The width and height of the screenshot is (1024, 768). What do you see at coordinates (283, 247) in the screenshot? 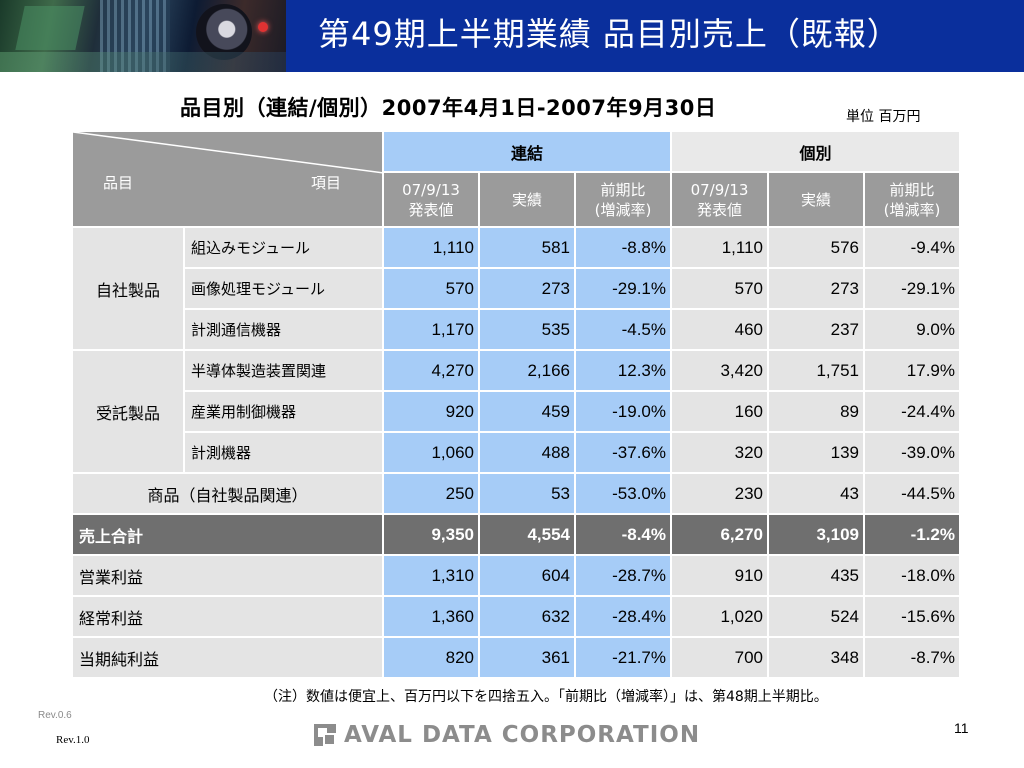
I see `row-label: 組込みモジュール` at bounding box center [283, 247].